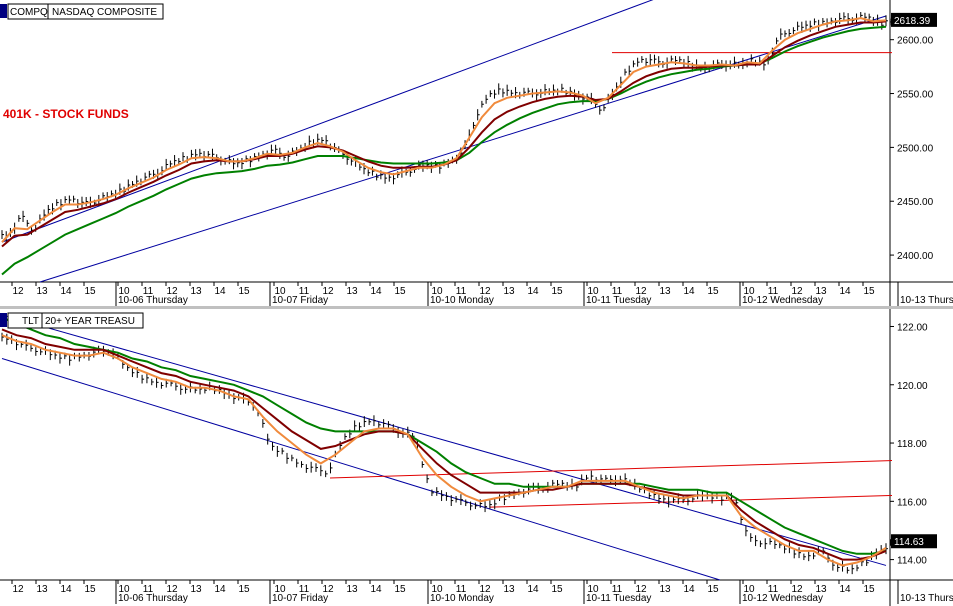 This screenshot has width=953, height=606. What do you see at coordinates (926, 598) in the screenshot?
I see `bot-day-label: 10-13 Thursday` at bounding box center [926, 598].